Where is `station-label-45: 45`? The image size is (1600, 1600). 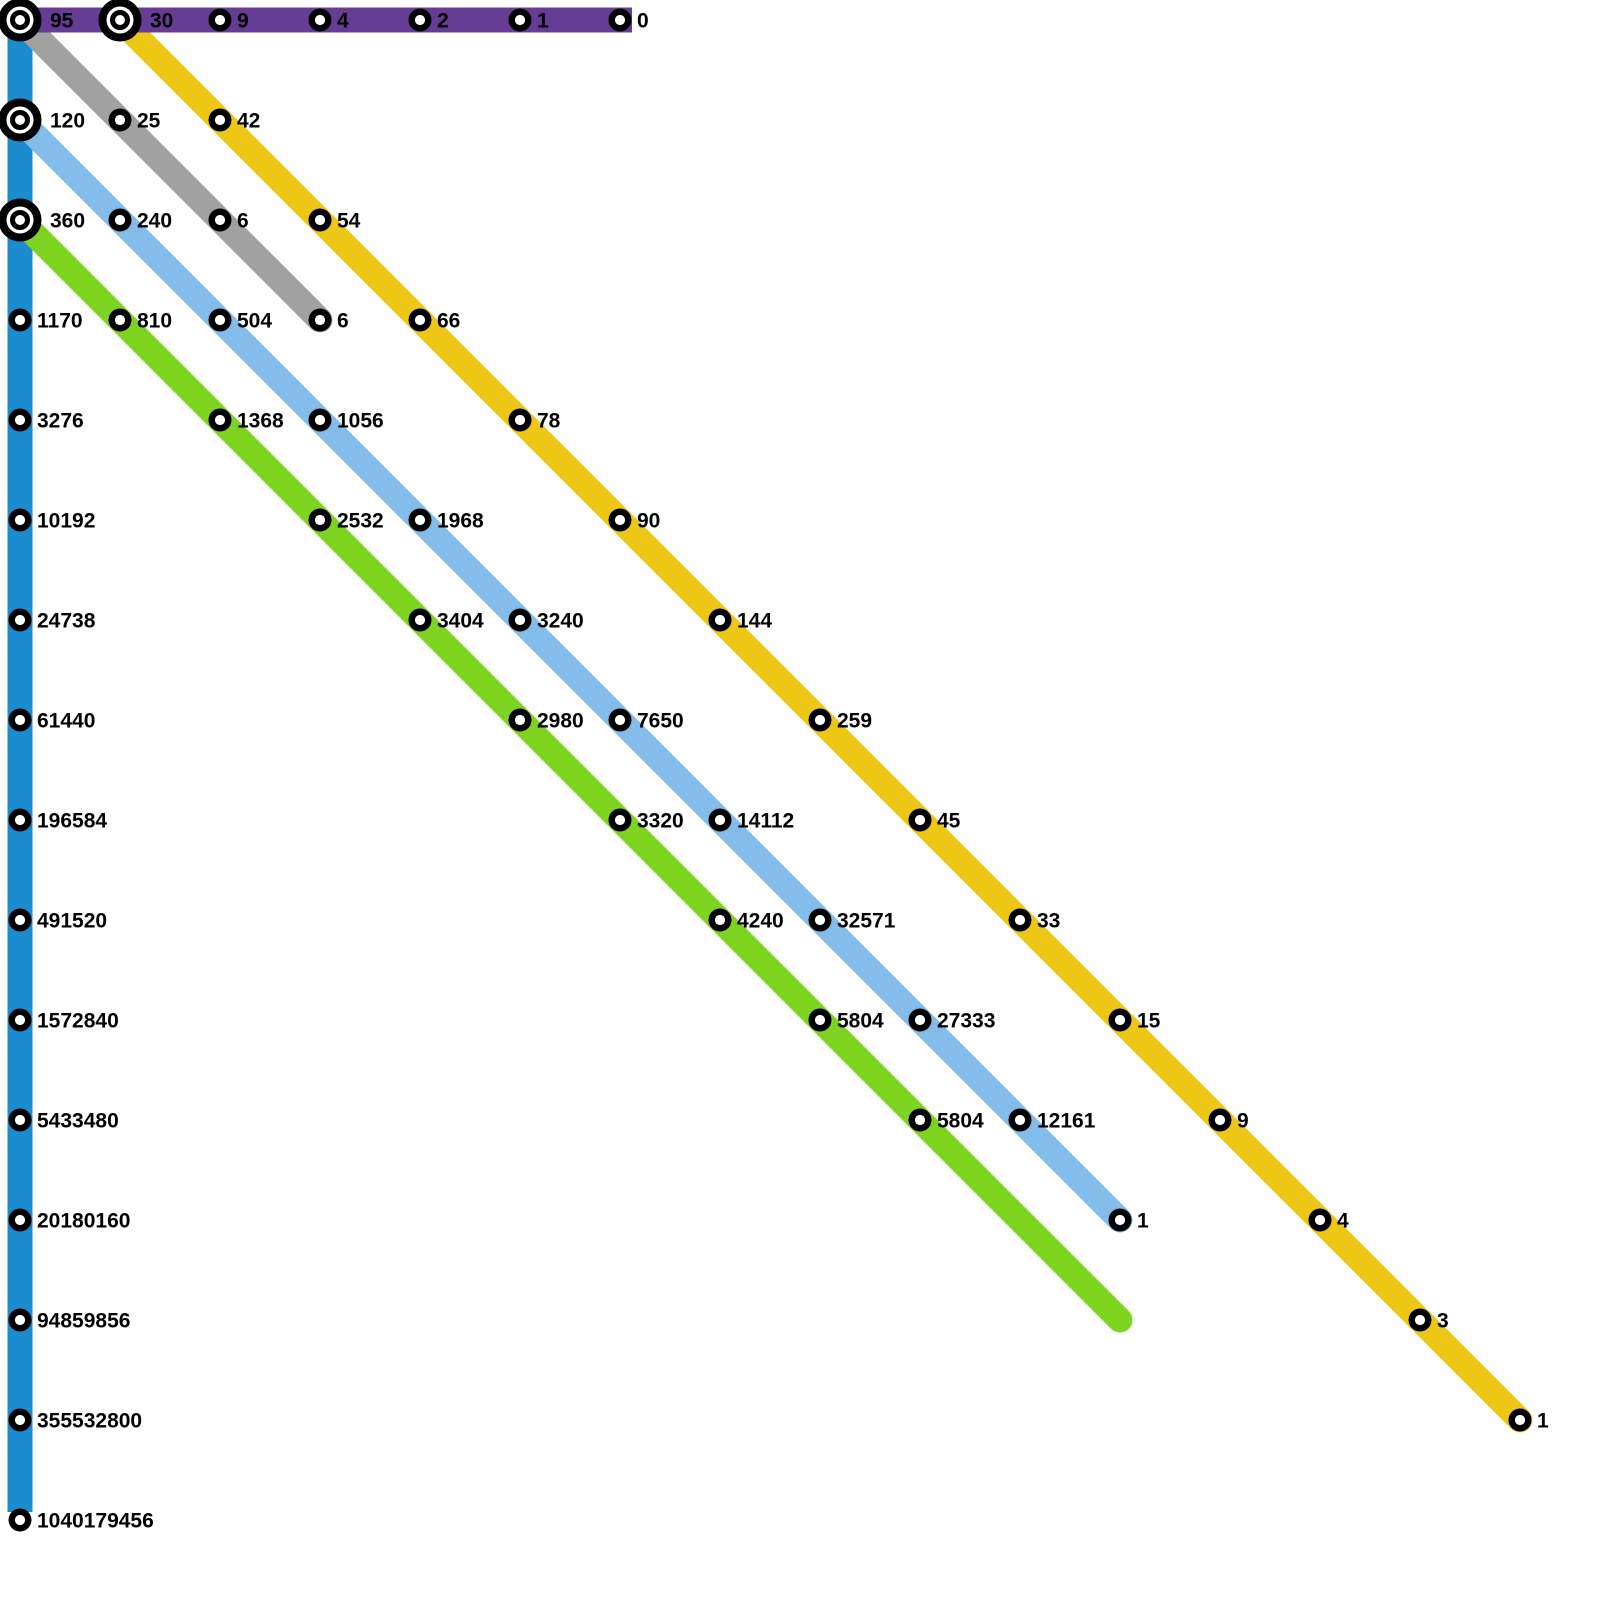 station-label-45: 45 is located at coordinates (949, 821).